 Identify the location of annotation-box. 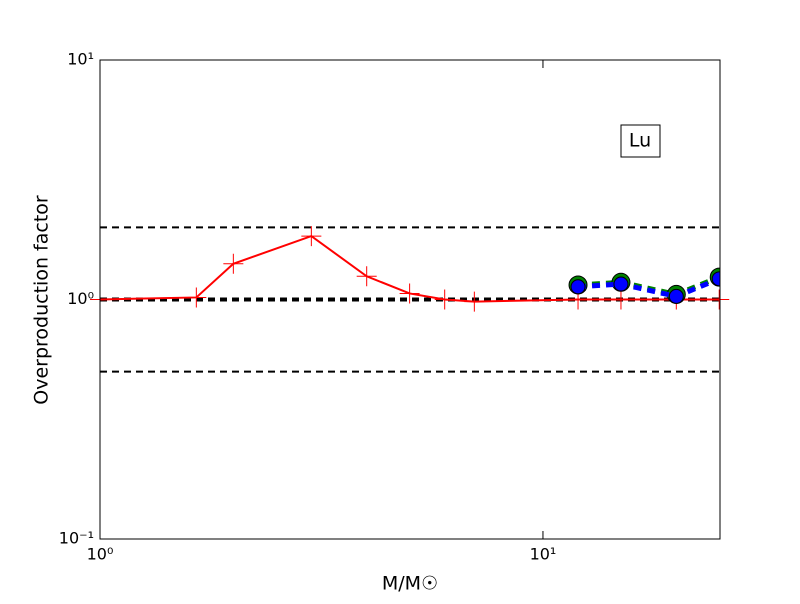
(640, 141).